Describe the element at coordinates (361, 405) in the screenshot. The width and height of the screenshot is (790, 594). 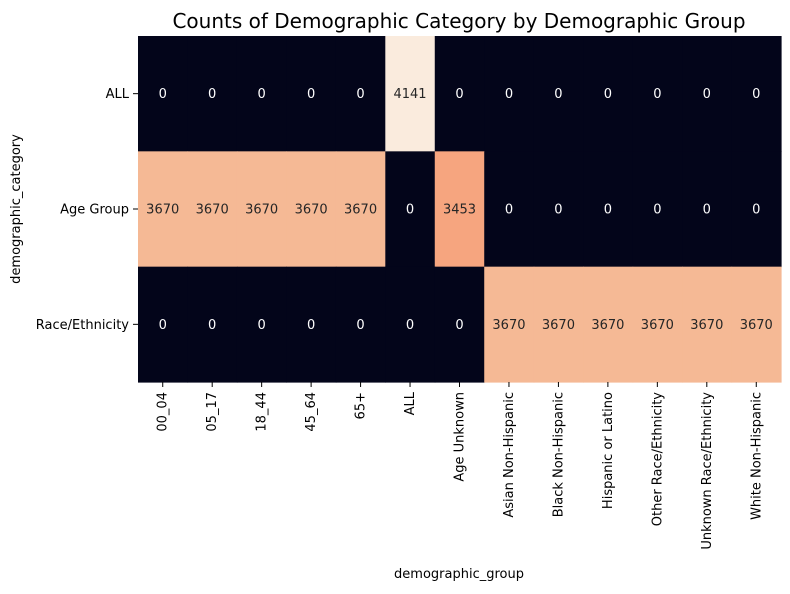
I see `x-tick-label: 65+` at that location.